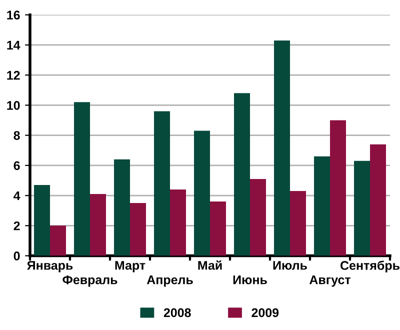 The width and height of the screenshot is (400, 330). I want to click on x-tick-label: Январь, so click(50, 266).